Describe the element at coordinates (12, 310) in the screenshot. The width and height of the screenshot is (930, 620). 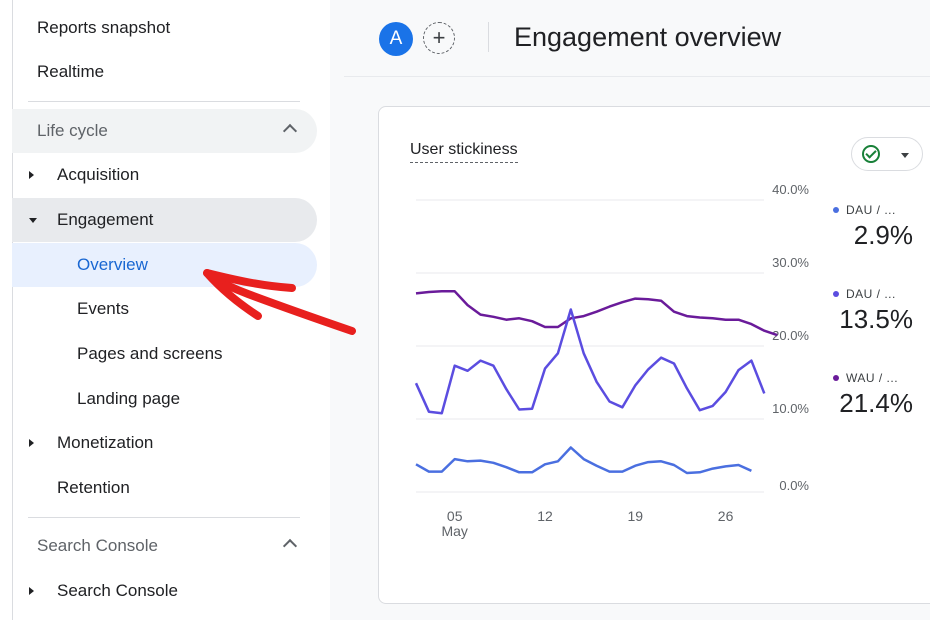
I see `sidebar-edge` at that location.